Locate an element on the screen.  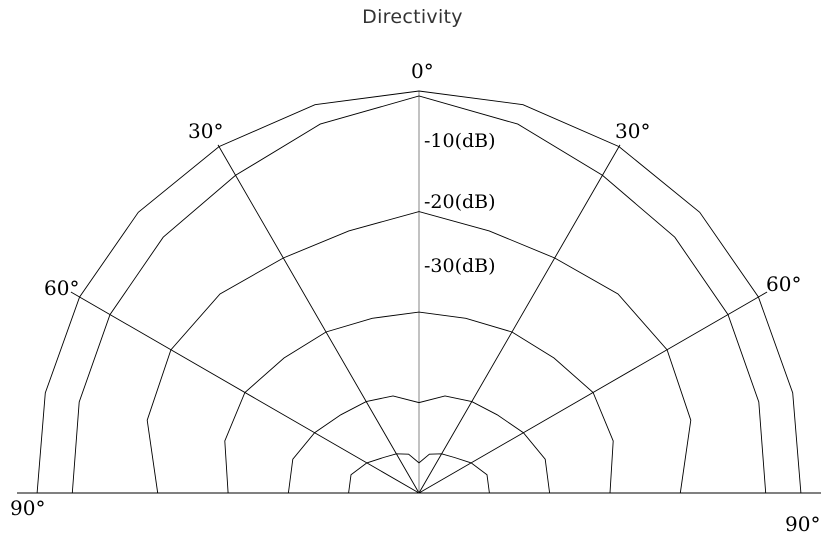
angle-label-90-left: 90° is located at coordinates (27, 508).